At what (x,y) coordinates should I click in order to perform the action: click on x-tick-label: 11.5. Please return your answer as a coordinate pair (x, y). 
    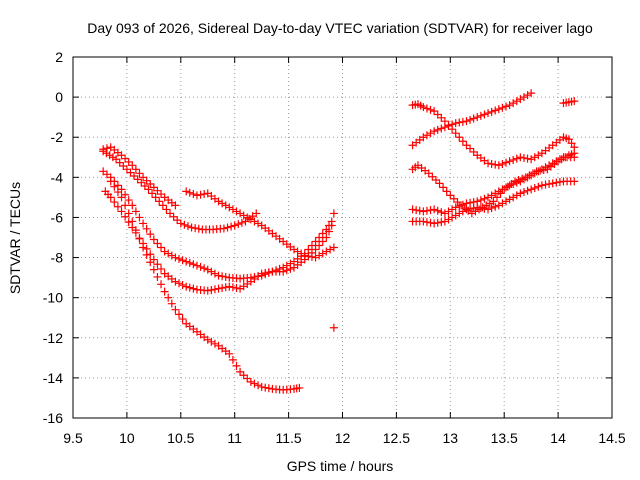
    Looking at the image, I should click on (288, 438).